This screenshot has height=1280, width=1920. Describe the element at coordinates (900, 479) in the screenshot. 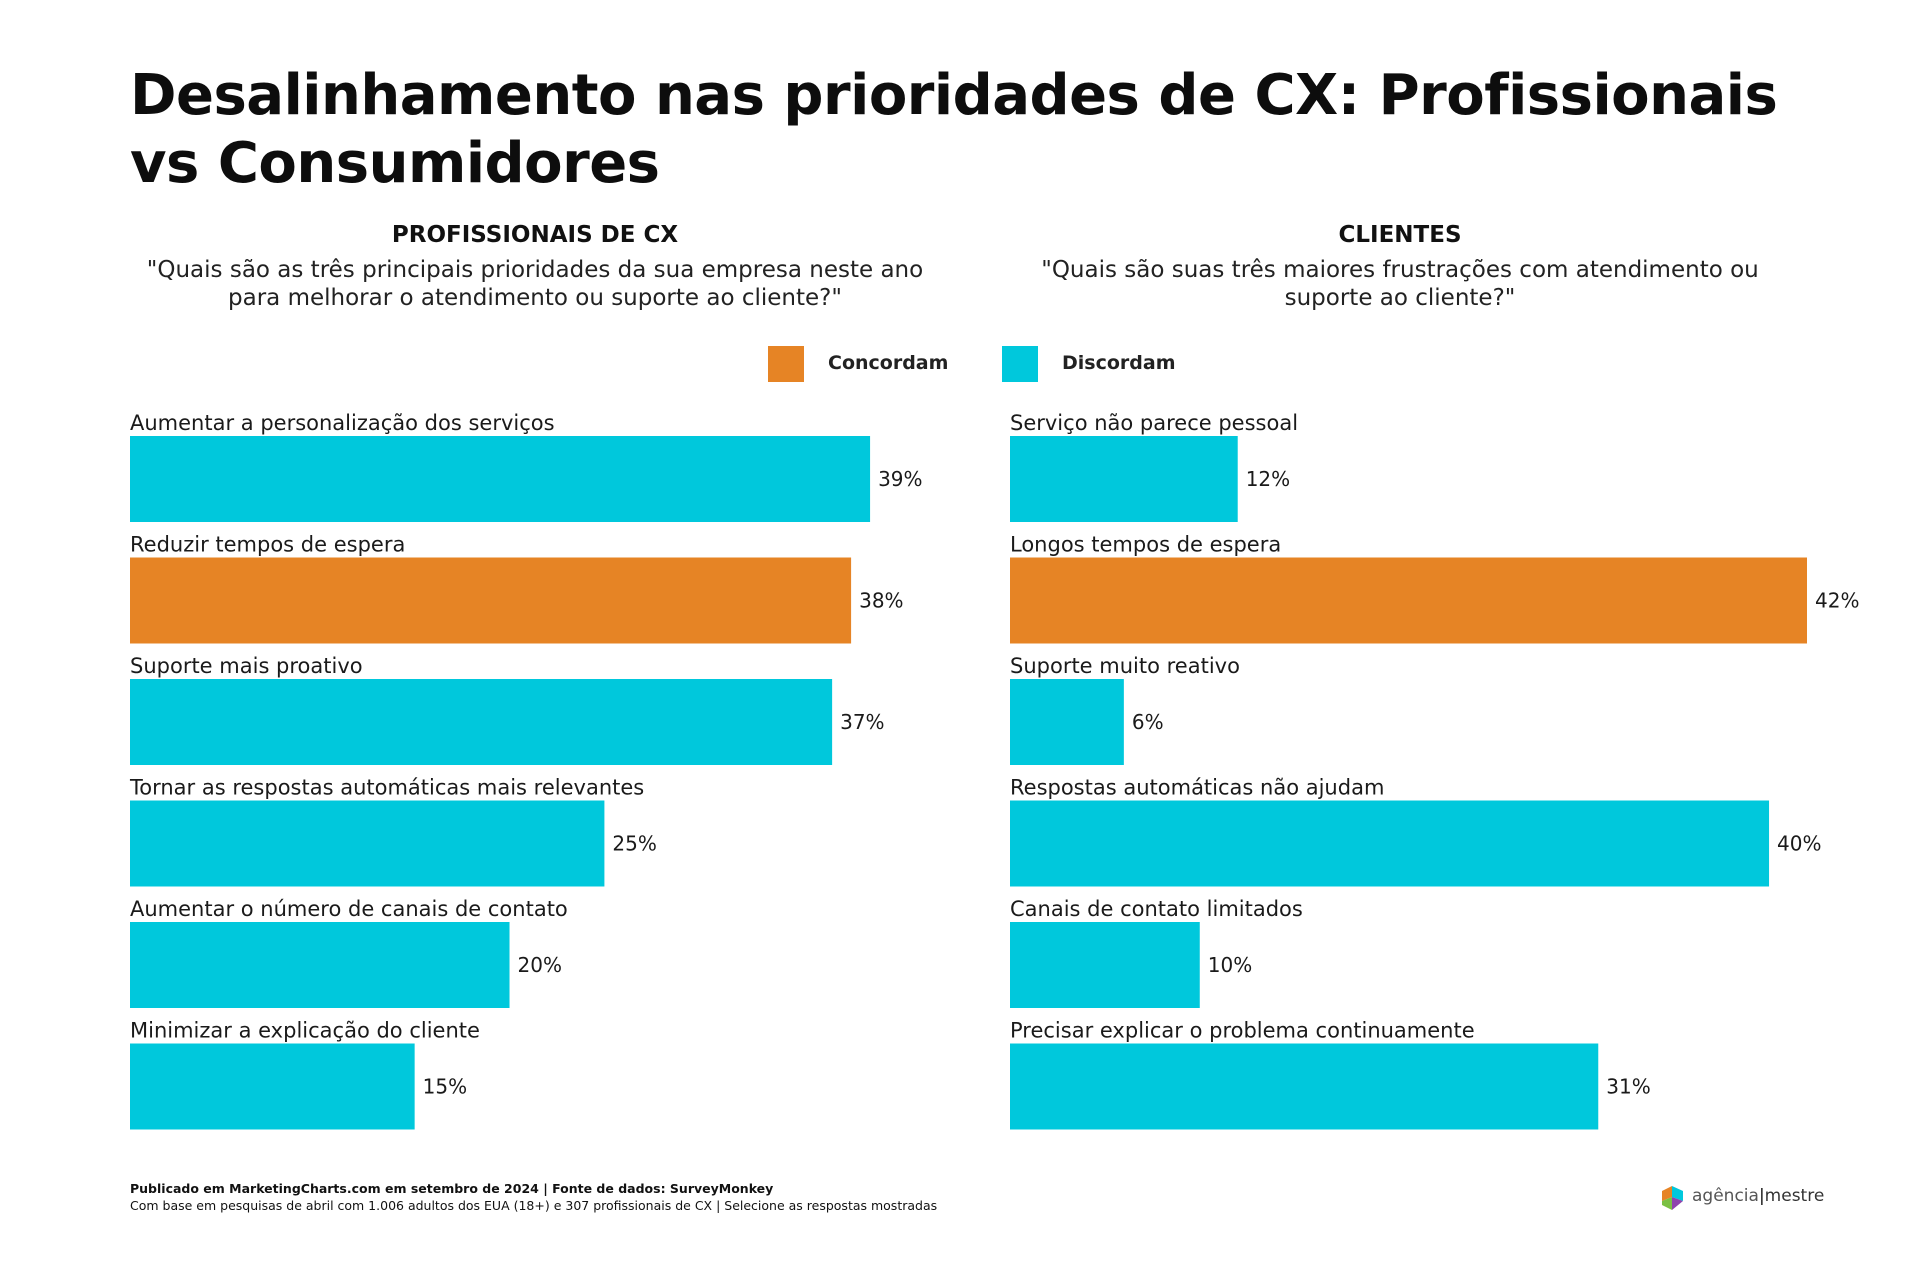

I see `value-label: 39%` at that location.